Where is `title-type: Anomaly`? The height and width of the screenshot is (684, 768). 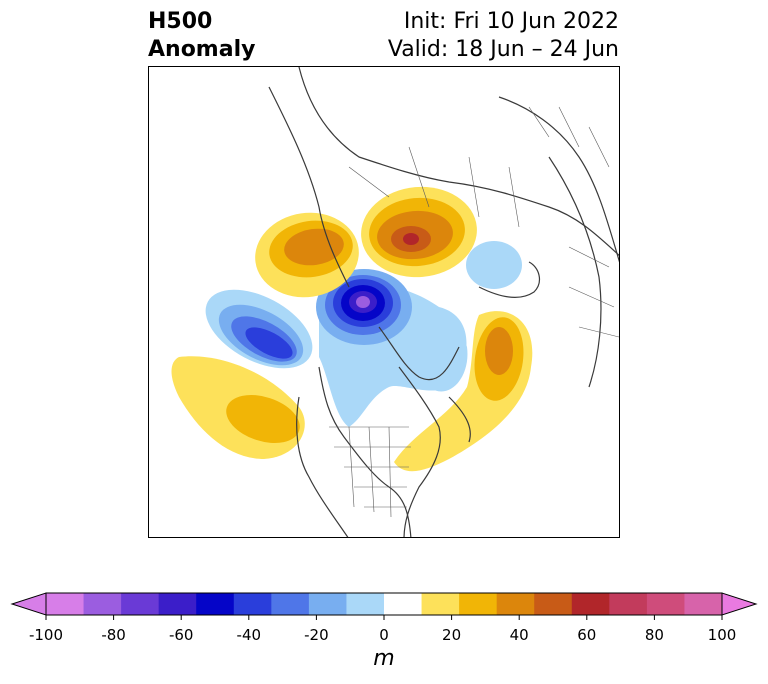 title-type: Anomaly is located at coordinates (202, 49).